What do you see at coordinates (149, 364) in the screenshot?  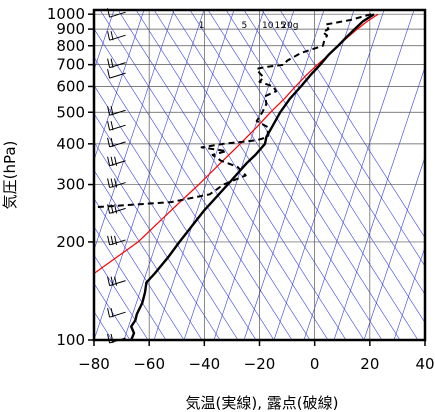 I see `x-tick-label: −60` at bounding box center [149, 364].